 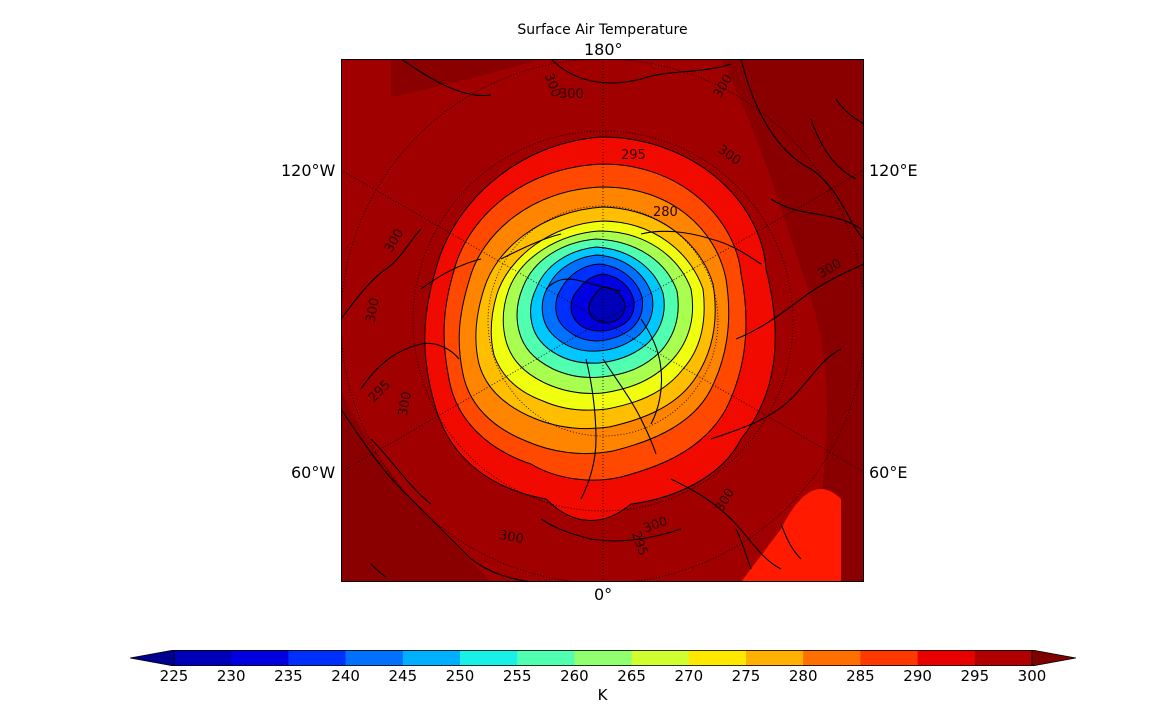 What do you see at coordinates (602, 695) in the screenshot?
I see `colorbar-unit-label: K` at bounding box center [602, 695].